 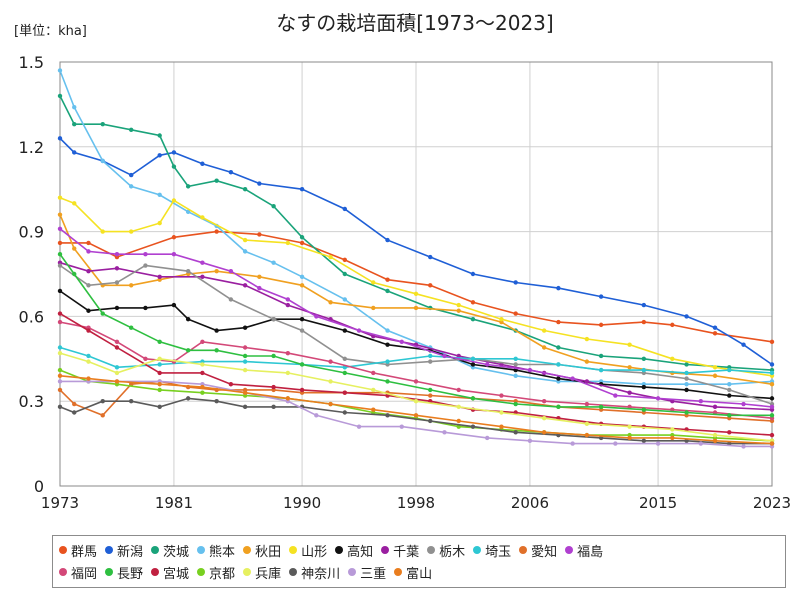 I want to click on legend-item: 神奈川, so click(x=314, y=572).